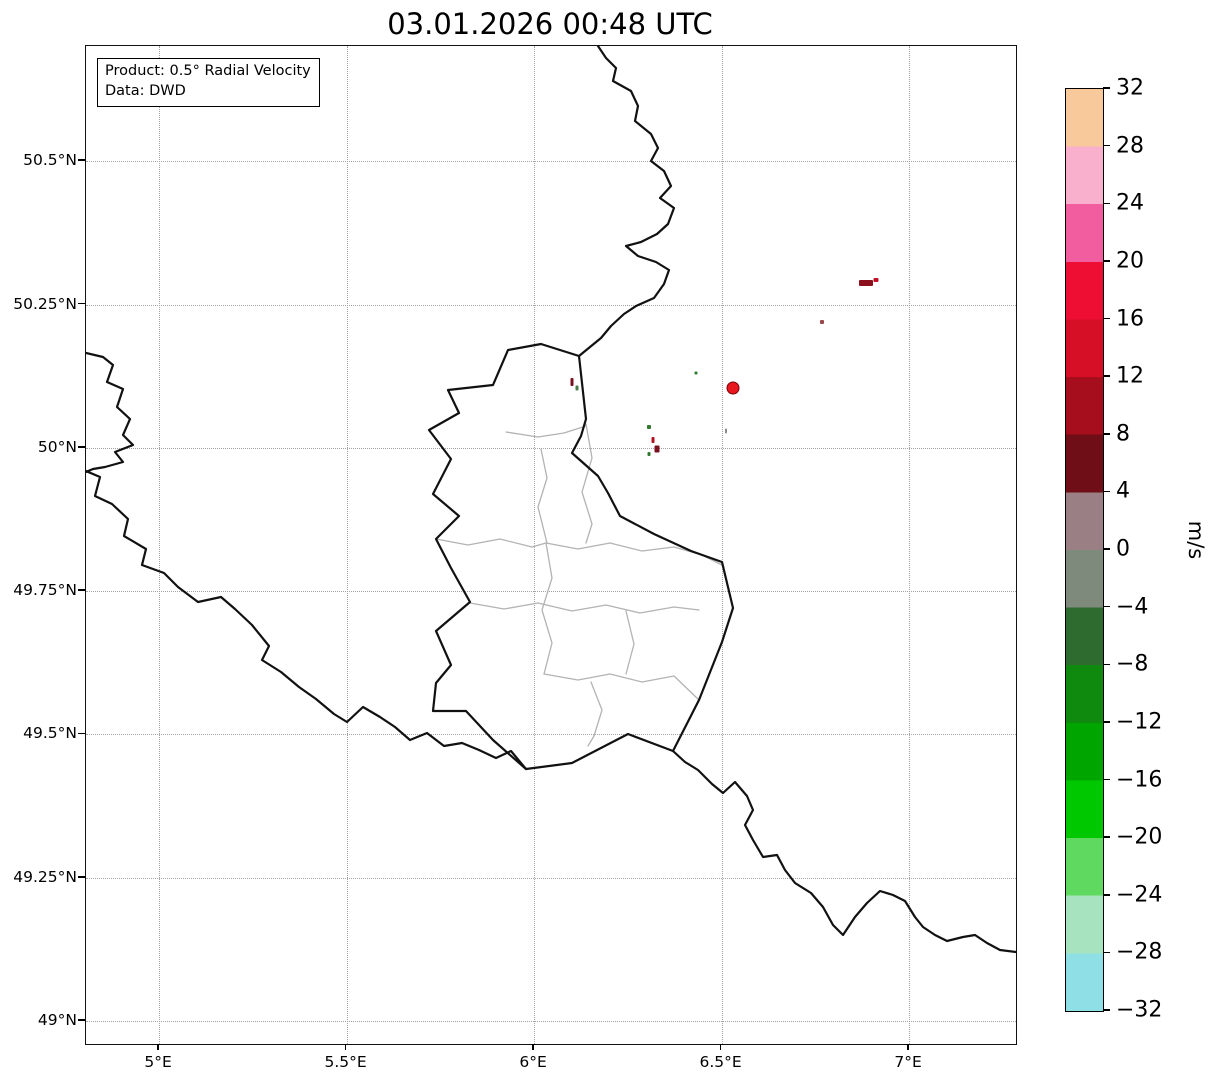 The image size is (1225, 1081). Describe the element at coordinates (45, 303) in the screenshot. I see `y-tick-label: 50.25°N` at that location.